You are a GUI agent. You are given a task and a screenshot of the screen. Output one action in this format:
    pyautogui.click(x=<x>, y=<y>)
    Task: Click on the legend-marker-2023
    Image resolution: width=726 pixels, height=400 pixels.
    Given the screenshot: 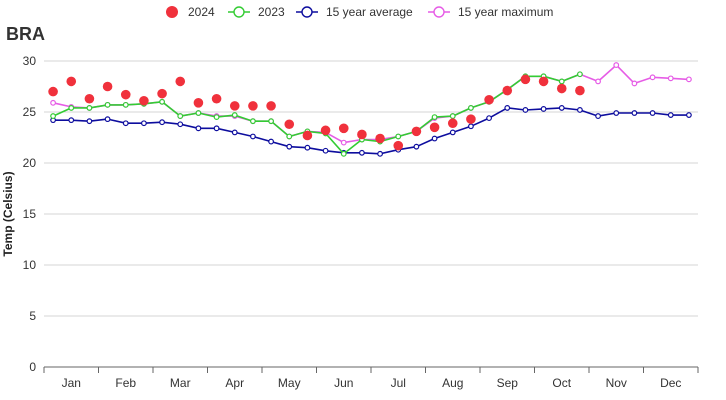 What is the action you would take?
    pyautogui.click(x=239, y=12)
    